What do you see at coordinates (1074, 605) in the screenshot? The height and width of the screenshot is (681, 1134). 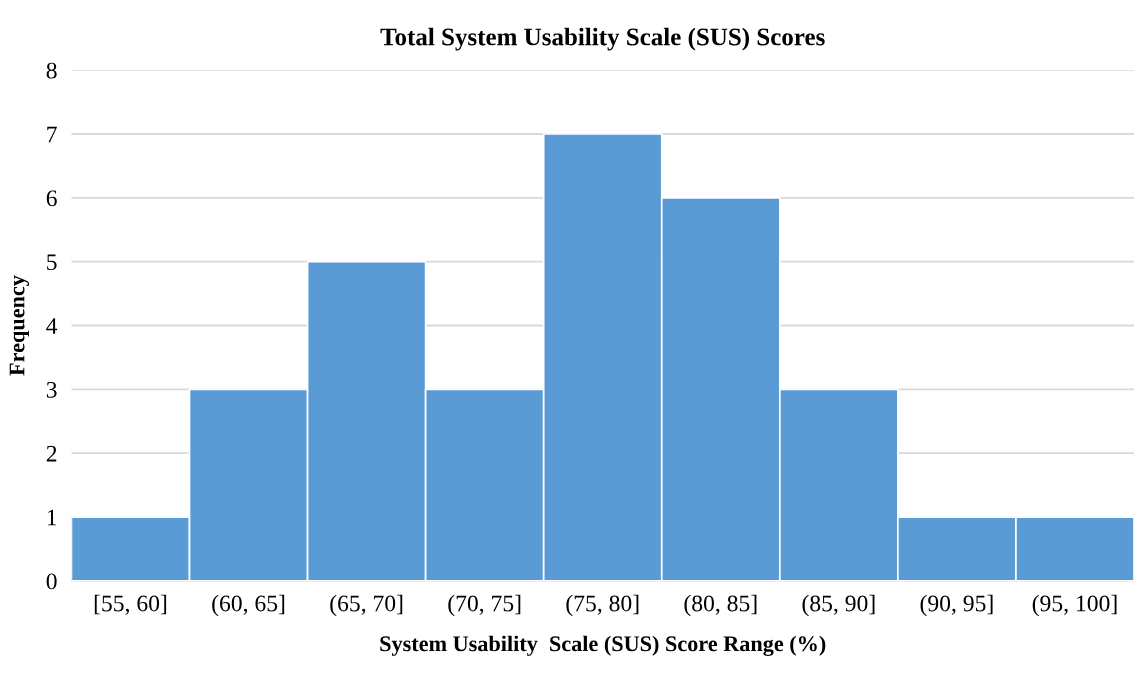 I see `x-tick-label: (95, 100]` at bounding box center [1074, 605].